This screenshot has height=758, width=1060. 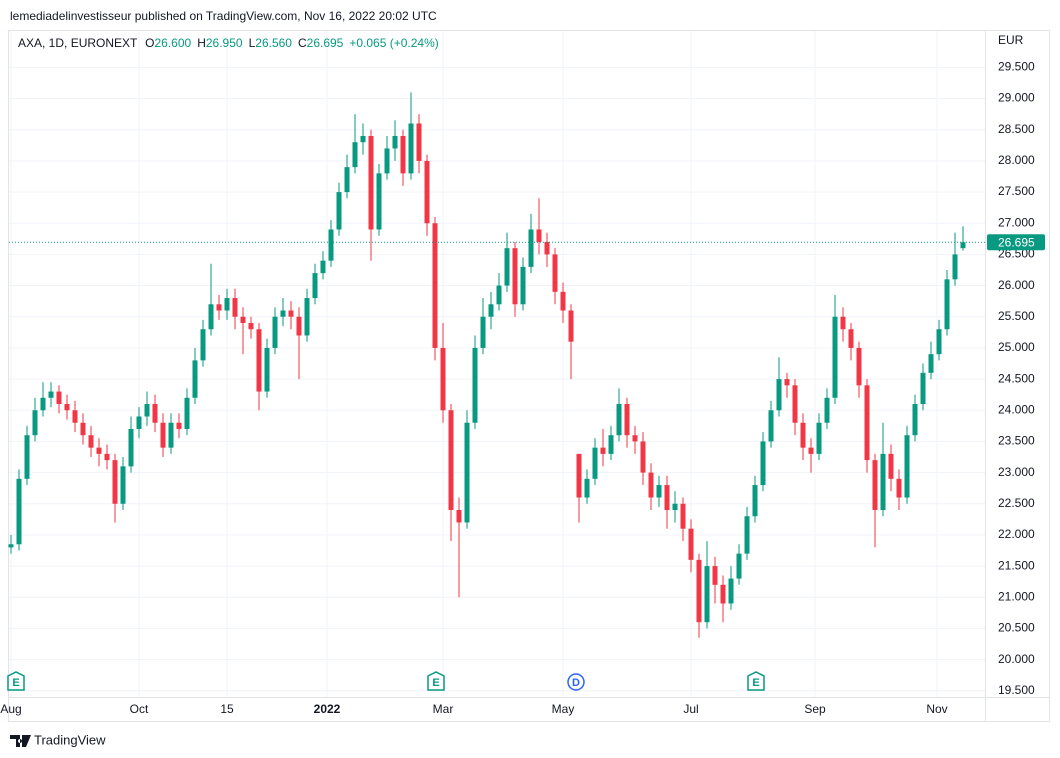 What do you see at coordinates (139, 709) in the screenshot?
I see `x-tick-label: Oct` at bounding box center [139, 709].